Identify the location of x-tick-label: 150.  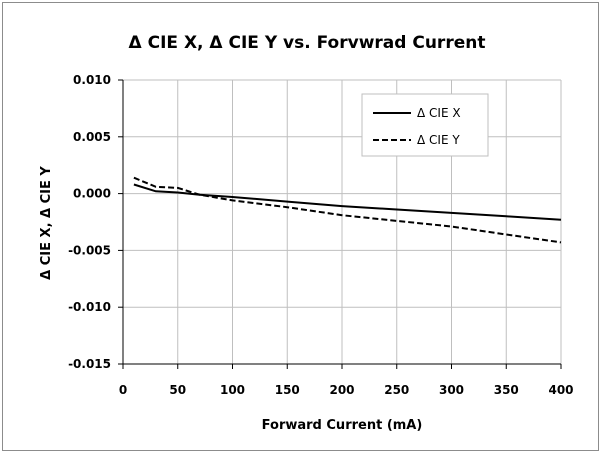
(287, 390).